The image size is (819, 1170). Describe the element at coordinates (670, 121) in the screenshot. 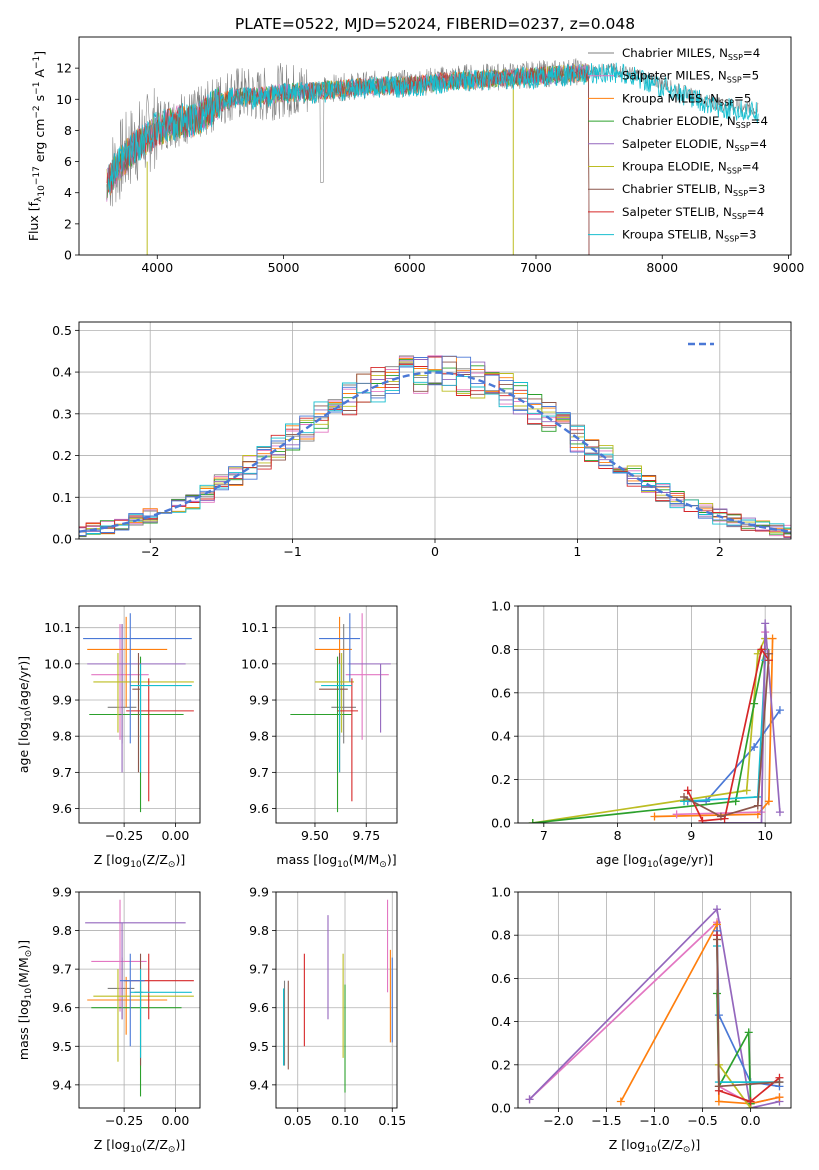

I see `legend-name: Chabrier ELODIE` at that location.